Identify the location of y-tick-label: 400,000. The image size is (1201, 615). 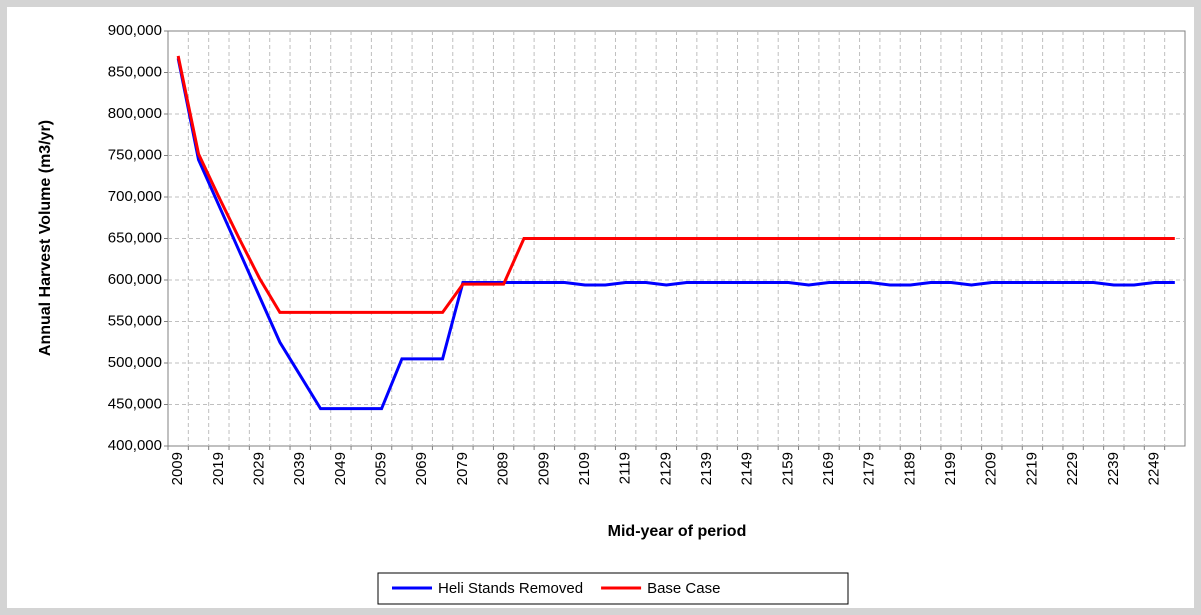
(135, 445).